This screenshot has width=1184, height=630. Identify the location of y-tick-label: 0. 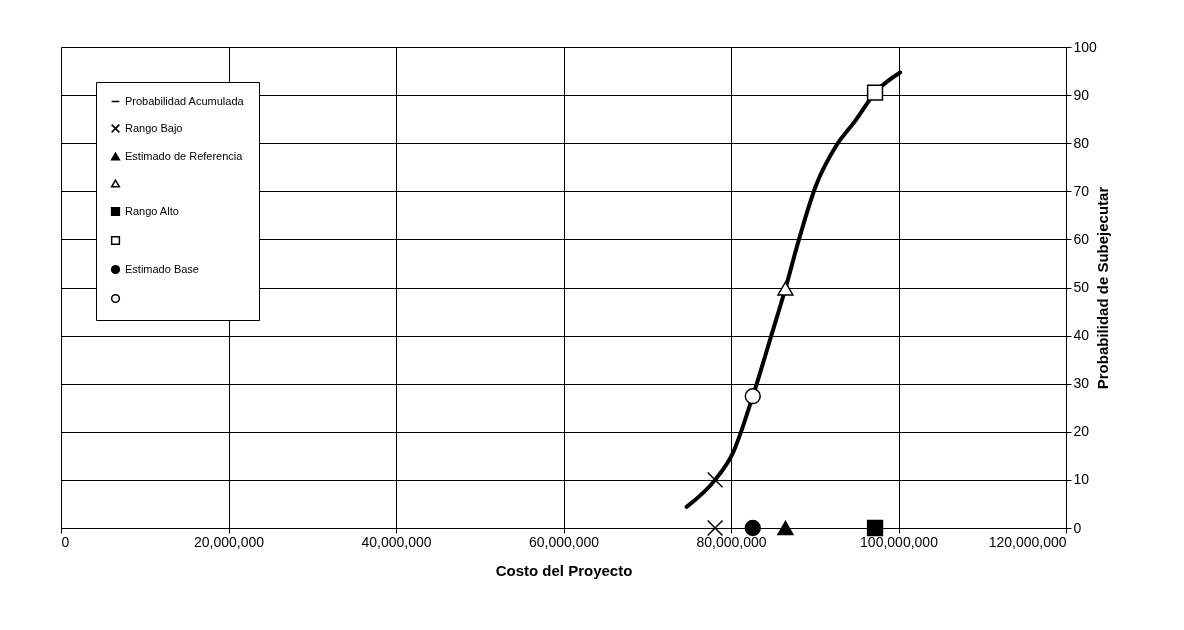
(1077, 527).